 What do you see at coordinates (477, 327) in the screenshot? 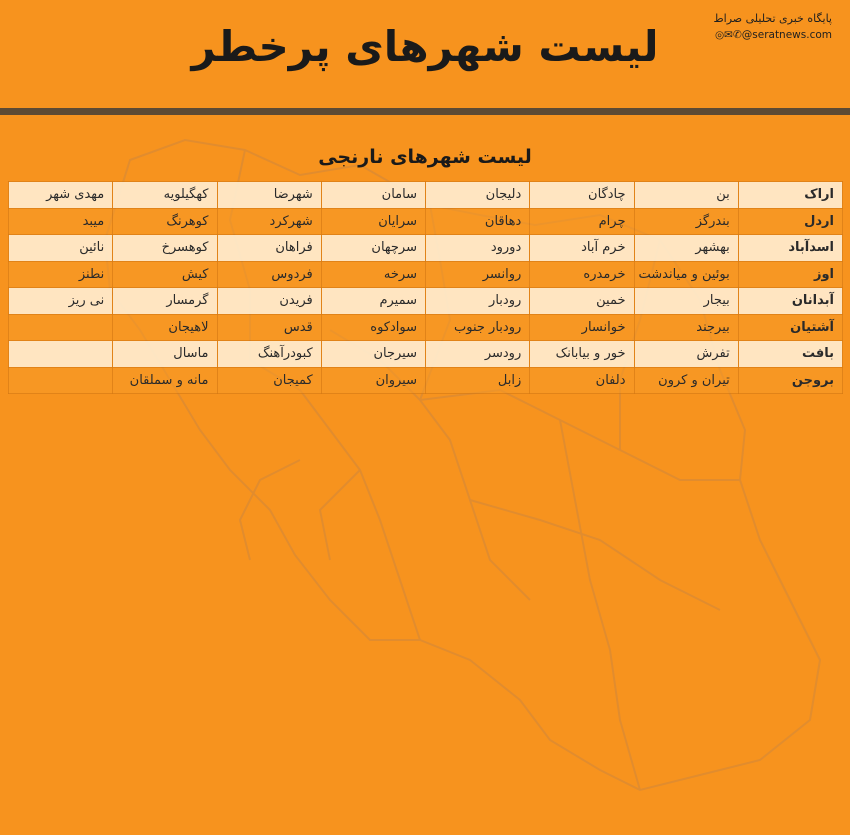
I see `table-cell: رودبار جنوب` at bounding box center [477, 327].